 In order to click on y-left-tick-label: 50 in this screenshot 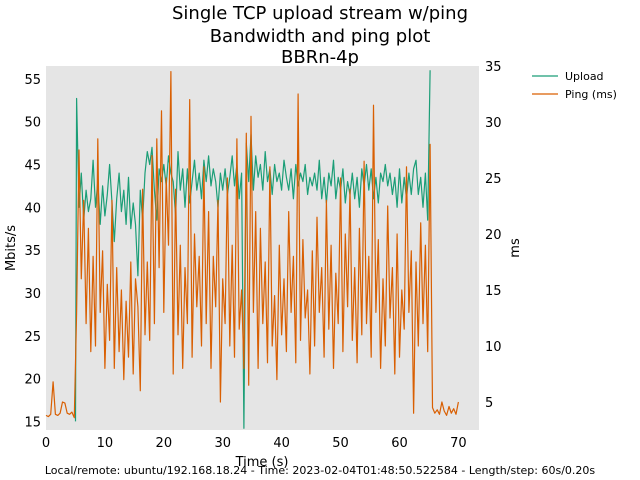, I will do `click(32, 123)`.